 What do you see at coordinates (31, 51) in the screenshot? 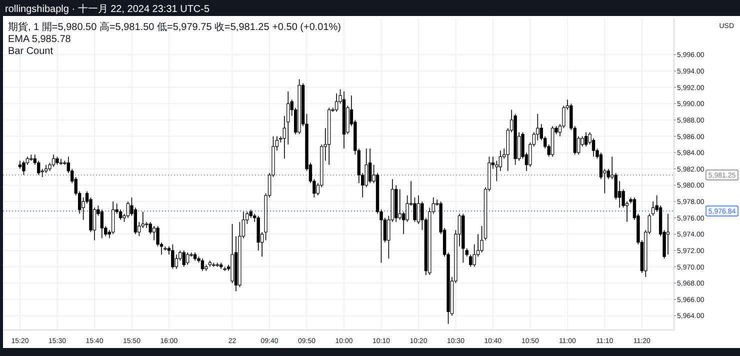
I see `annotation: Bar Count` at bounding box center [31, 51].